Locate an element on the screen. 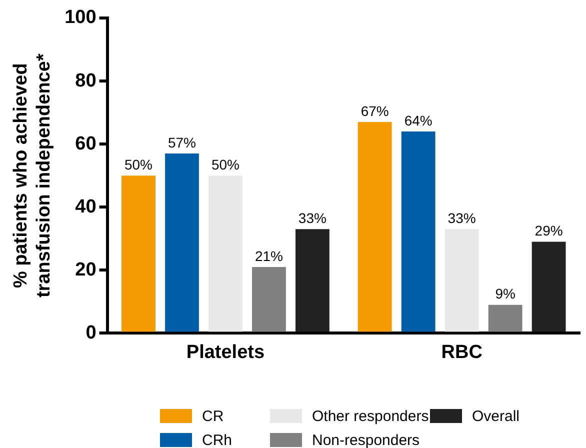 This screenshot has width=586, height=448. y-tick-label: 20 is located at coordinates (85, 269).